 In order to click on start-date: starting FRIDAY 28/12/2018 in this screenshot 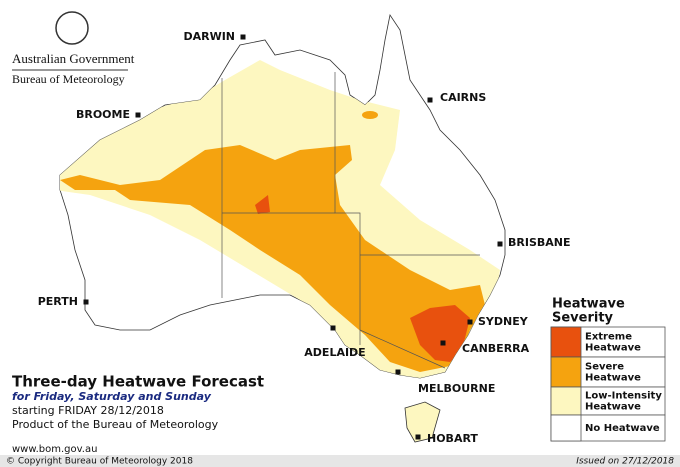, I will do `click(88, 410)`.